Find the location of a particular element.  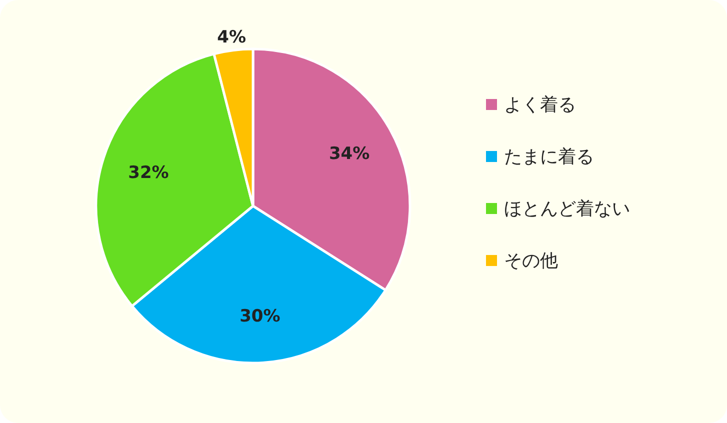

legend-label: よく着る is located at coordinates (540, 105).